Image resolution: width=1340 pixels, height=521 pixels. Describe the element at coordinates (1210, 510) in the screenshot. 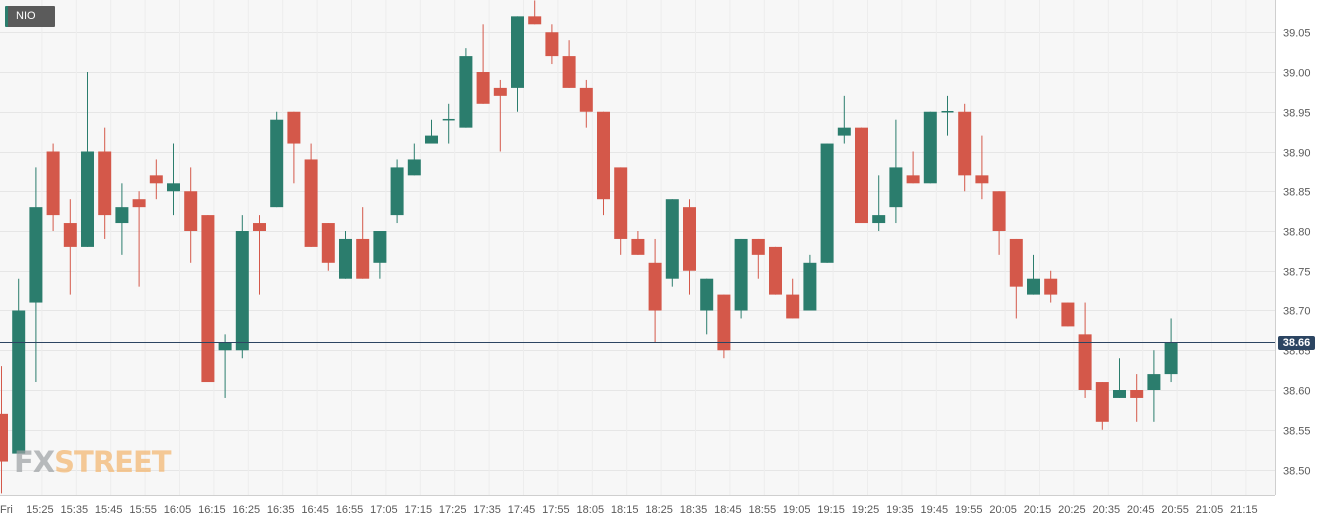

I see `x-tick-label: 21:05` at that location.